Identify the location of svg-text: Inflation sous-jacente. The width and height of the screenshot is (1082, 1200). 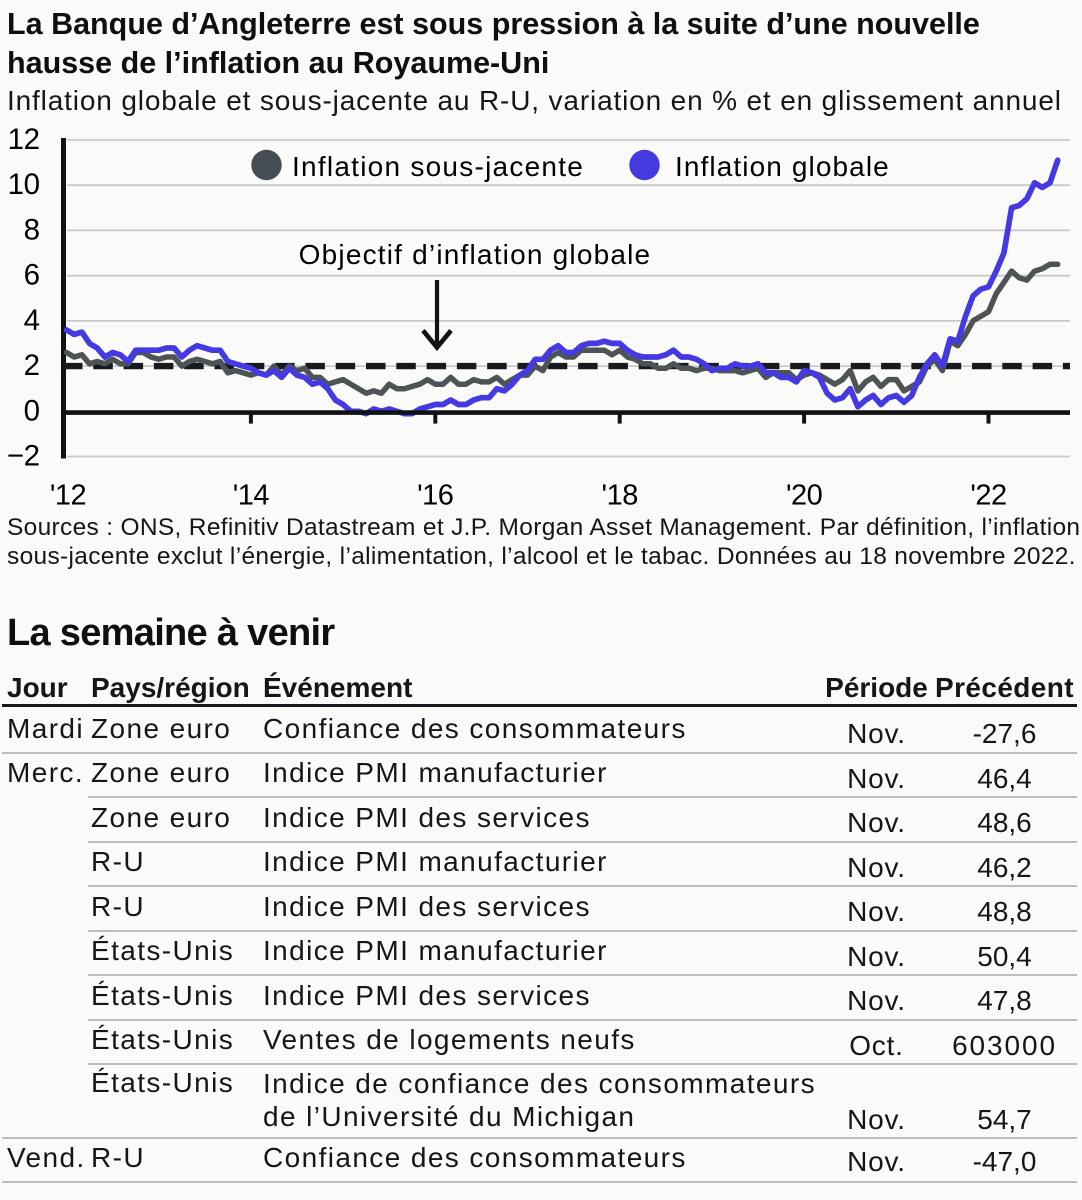
(438, 166).